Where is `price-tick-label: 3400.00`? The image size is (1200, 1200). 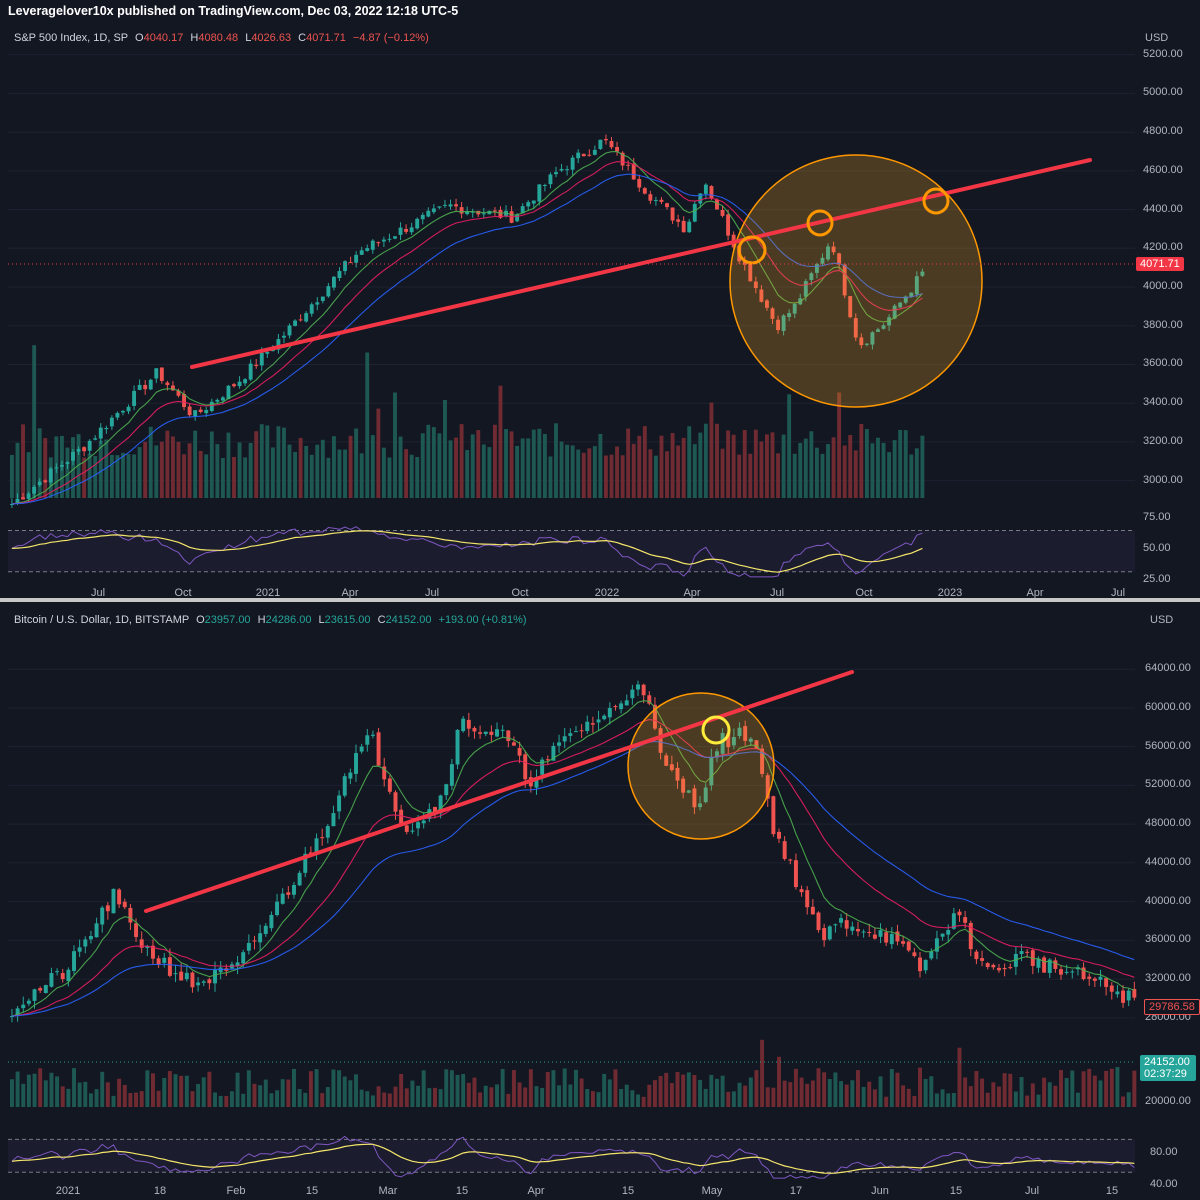
price-tick-label: 3400.00 is located at coordinates (1163, 402).